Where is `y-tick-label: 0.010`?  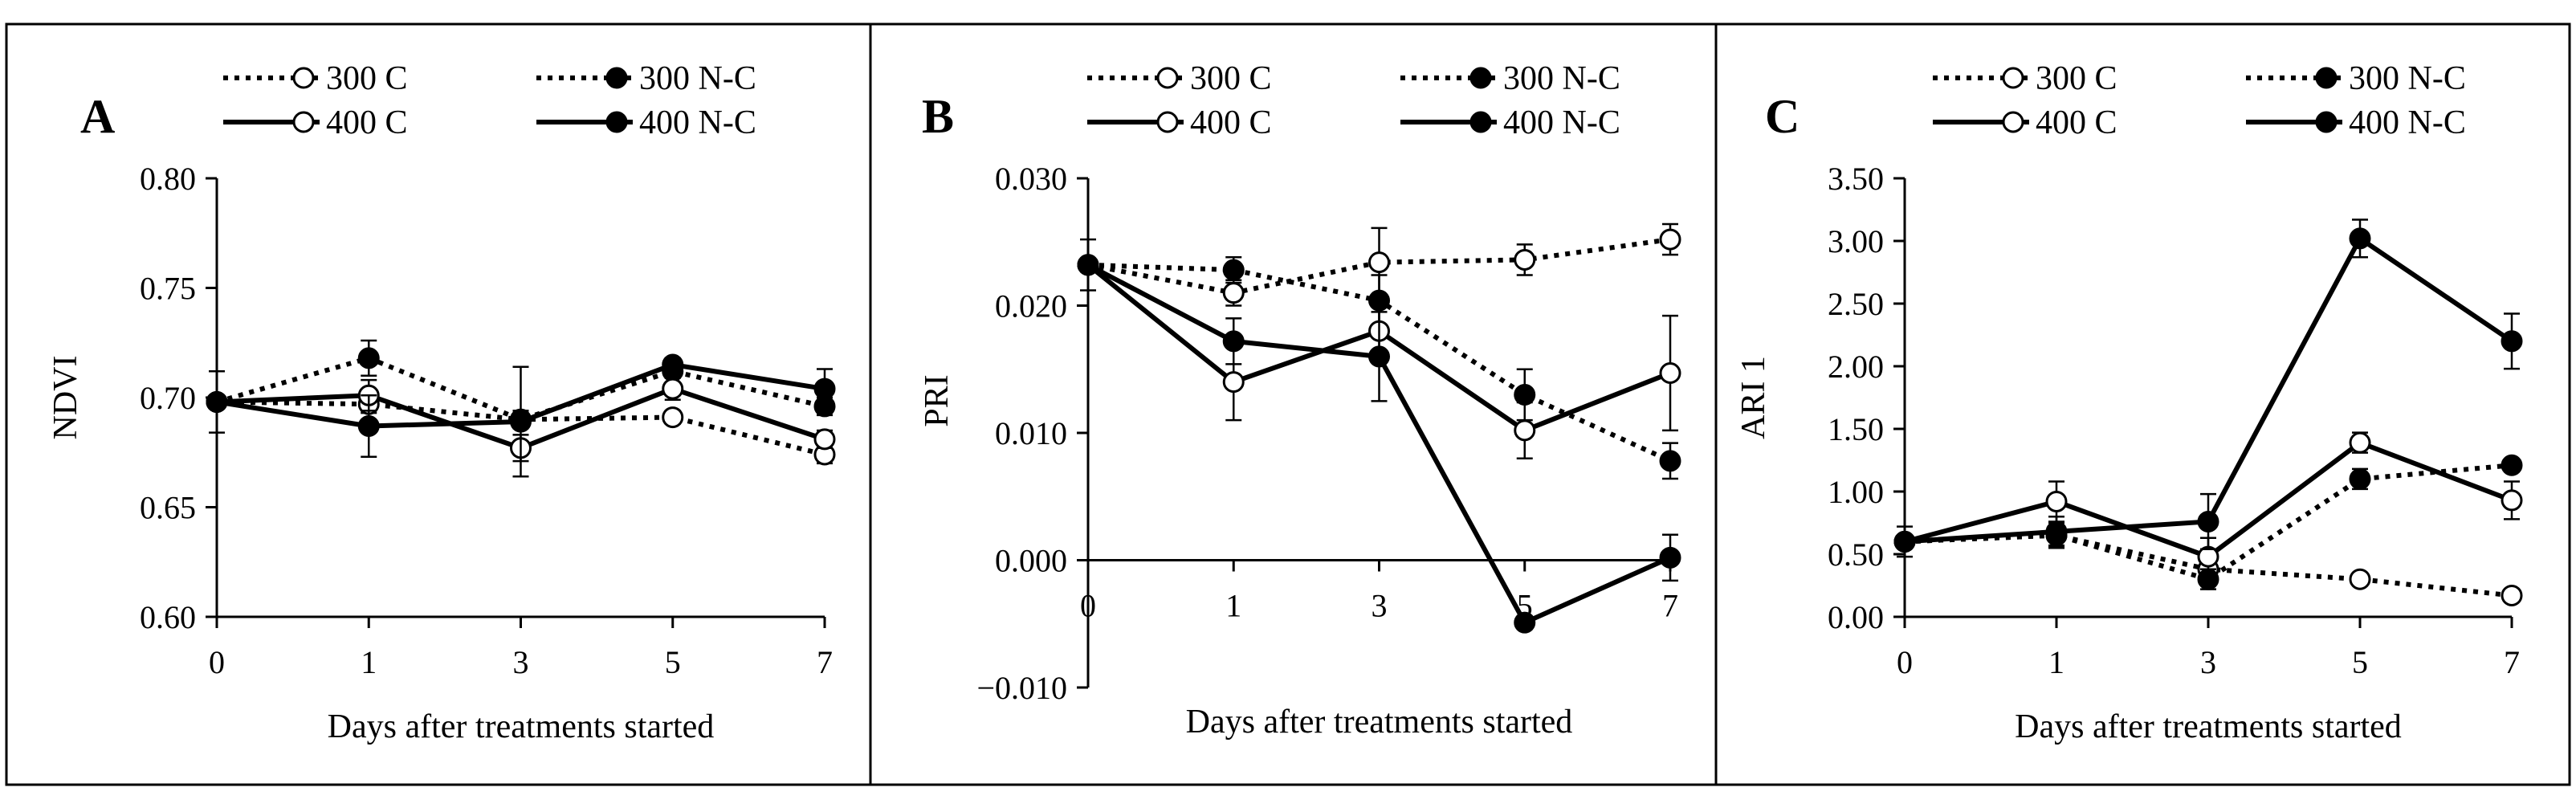
y-tick-label: 0.010 is located at coordinates (1031, 433).